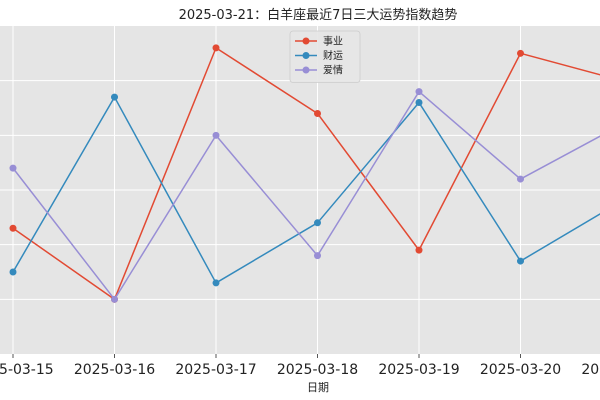 The image size is (600, 400). I want to click on x-tick-label: 2025-03-20, so click(520, 370).